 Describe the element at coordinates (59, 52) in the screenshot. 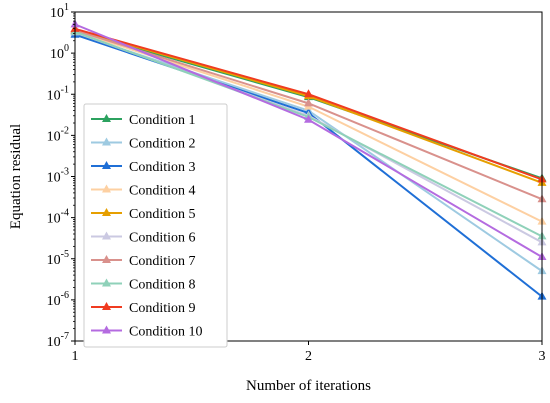

I see `y-tick-label: 10⁰` at that location.